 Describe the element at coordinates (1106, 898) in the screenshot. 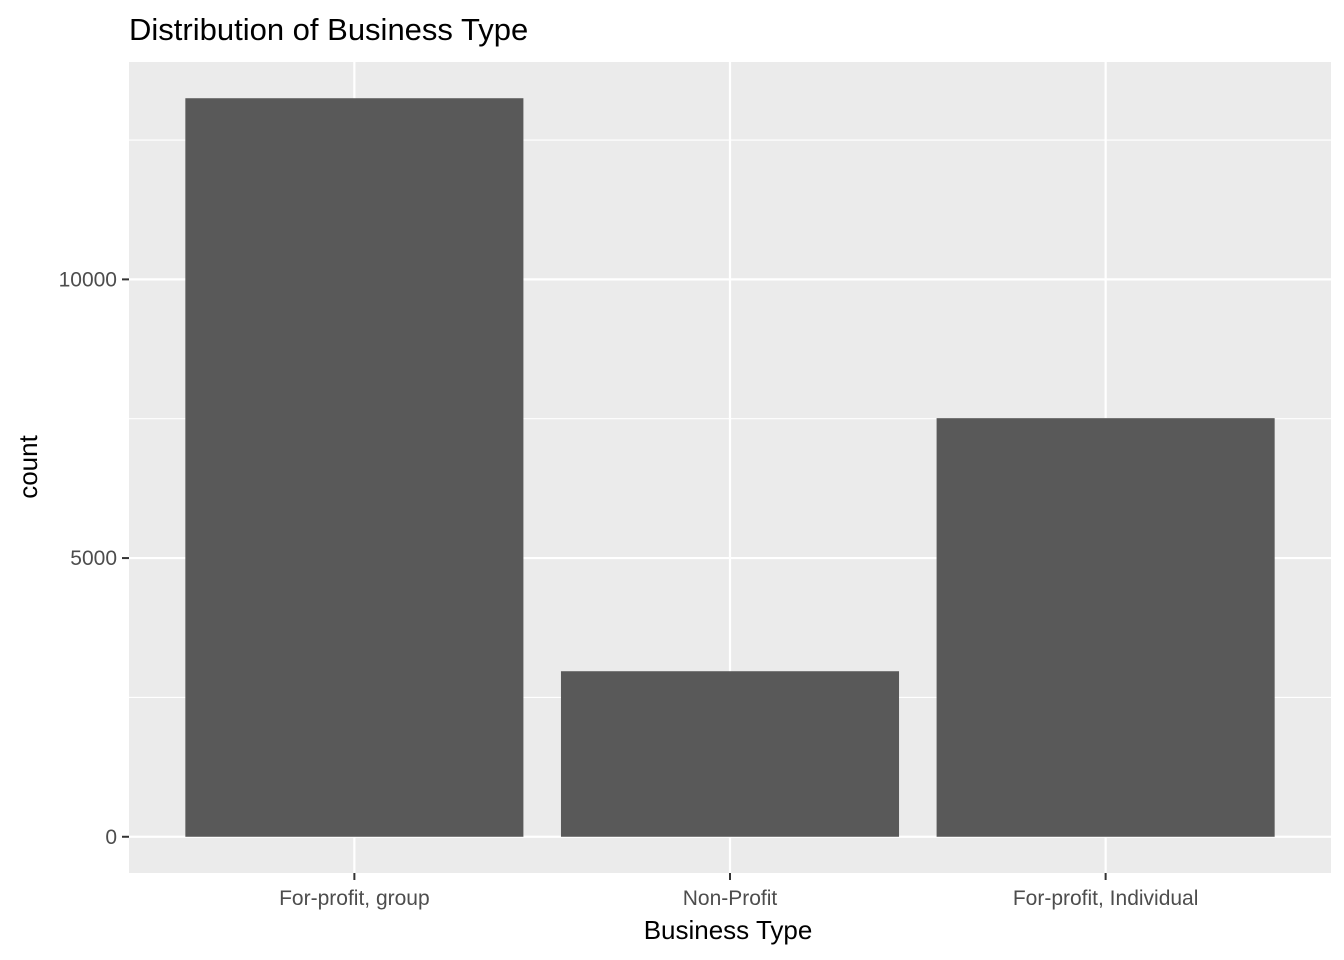

I see `x-tick-label: For-profit, Individual` at that location.